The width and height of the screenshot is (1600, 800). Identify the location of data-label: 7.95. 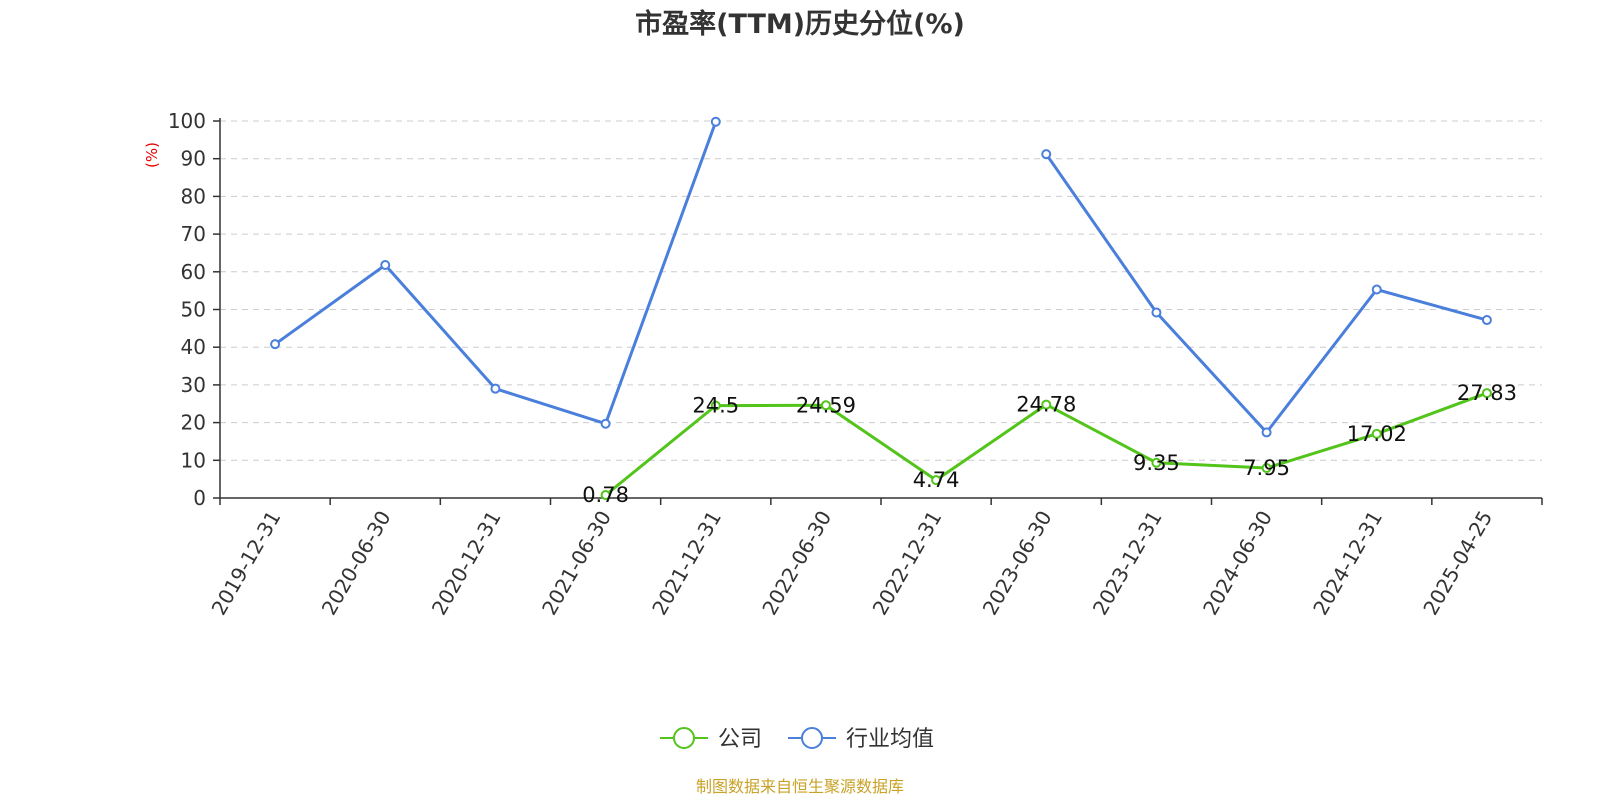
(1266, 468).